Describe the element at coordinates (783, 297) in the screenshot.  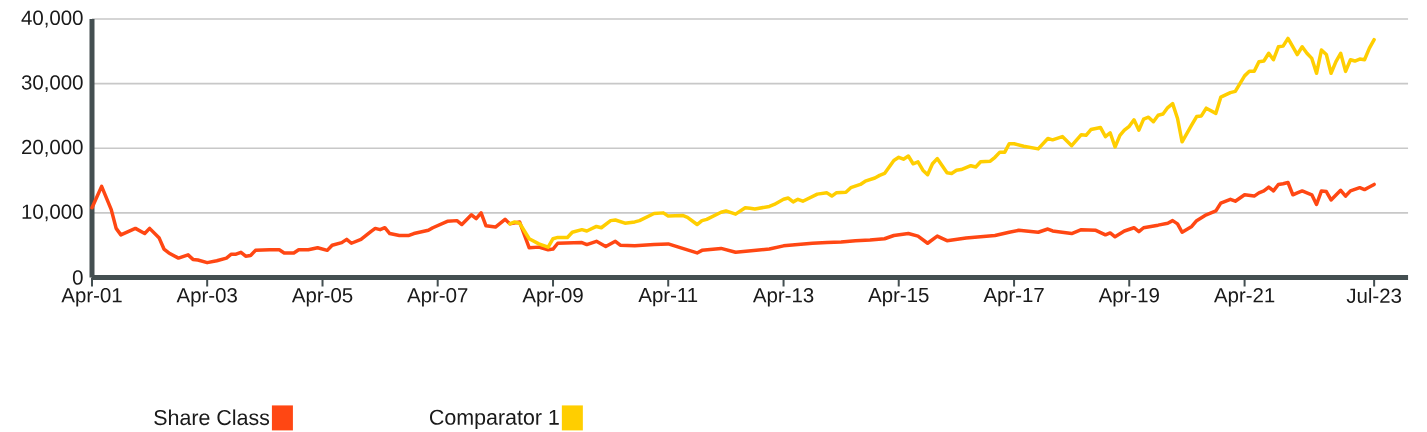
I see `x-tick-label: Apr-13` at that location.